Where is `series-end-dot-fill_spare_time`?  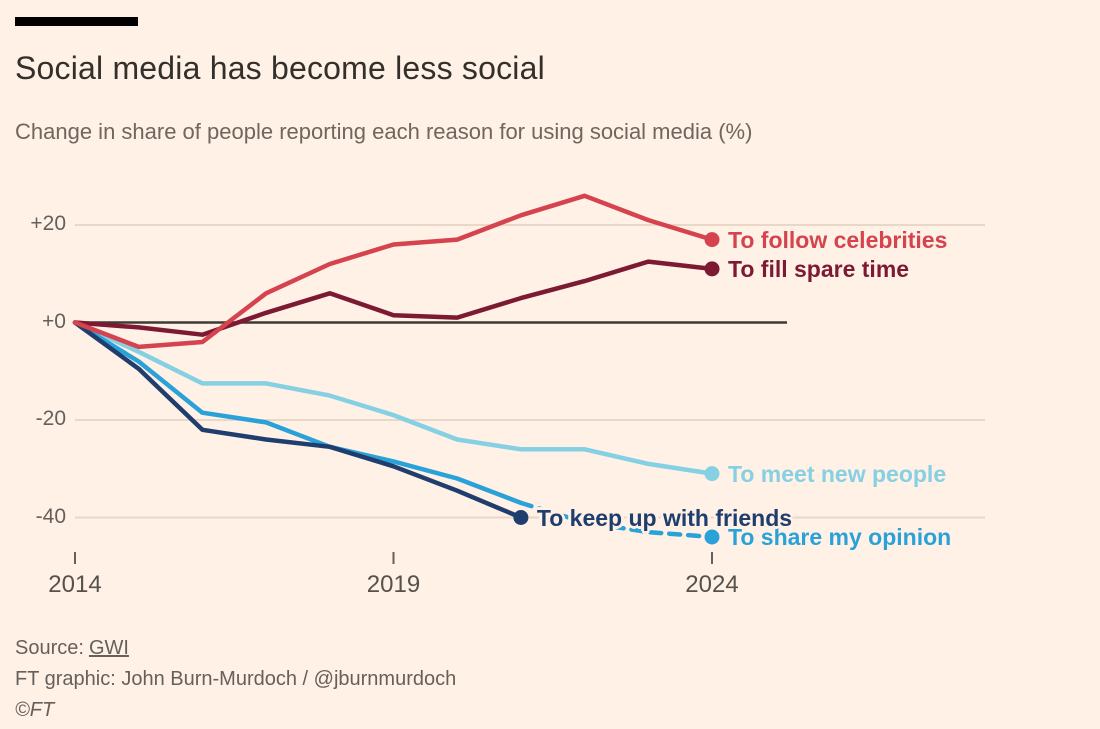 series-end-dot-fill_spare_time is located at coordinates (712, 269).